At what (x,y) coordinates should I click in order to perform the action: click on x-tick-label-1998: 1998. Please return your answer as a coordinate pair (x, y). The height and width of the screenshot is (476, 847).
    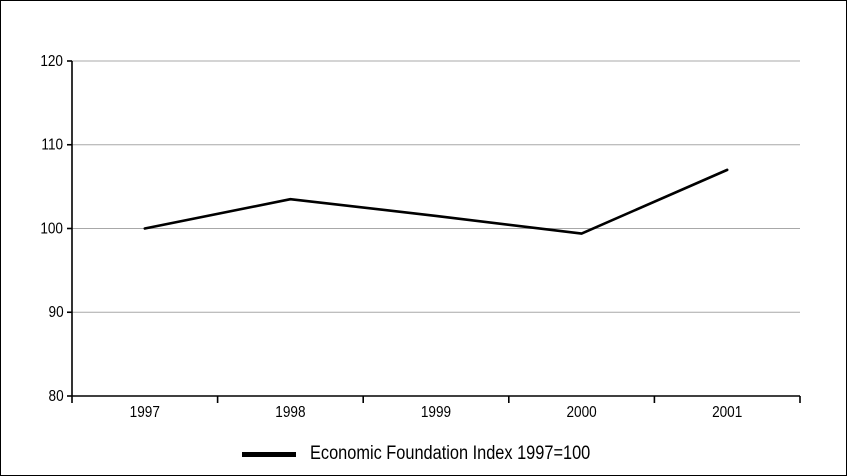
    Looking at the image, I should click on (290, 412).